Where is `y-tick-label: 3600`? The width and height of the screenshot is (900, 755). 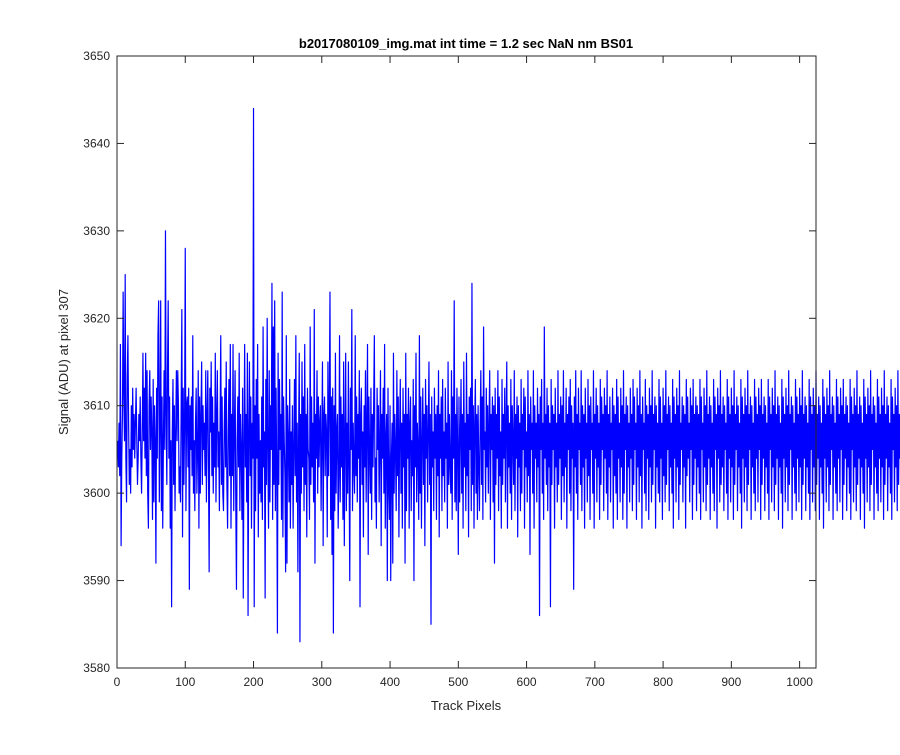
y-tick-label: 3600 is located at coordinates (96, 493).